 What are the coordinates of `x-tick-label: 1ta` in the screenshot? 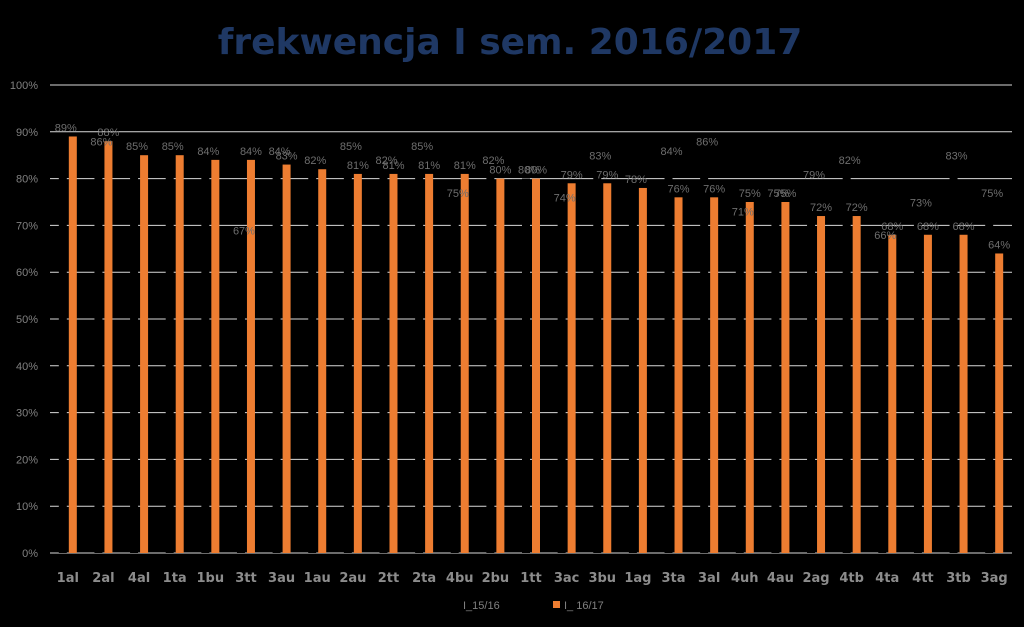 It's located at (175, 578).